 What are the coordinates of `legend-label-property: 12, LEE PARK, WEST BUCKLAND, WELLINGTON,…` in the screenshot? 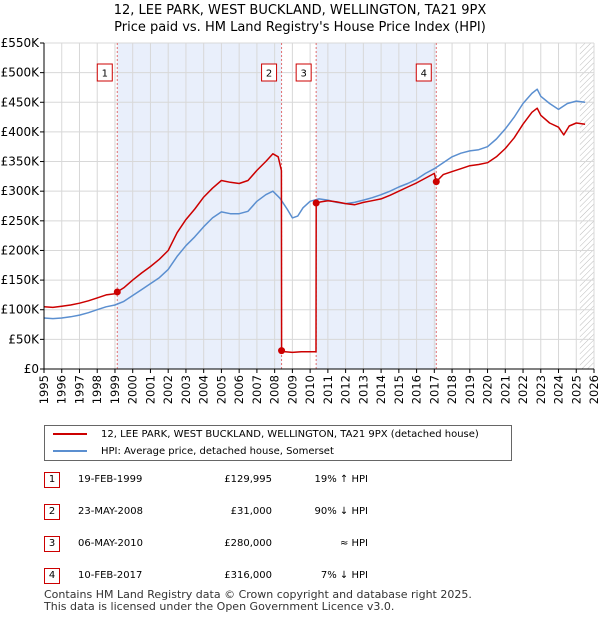 It's located at (290, 434).